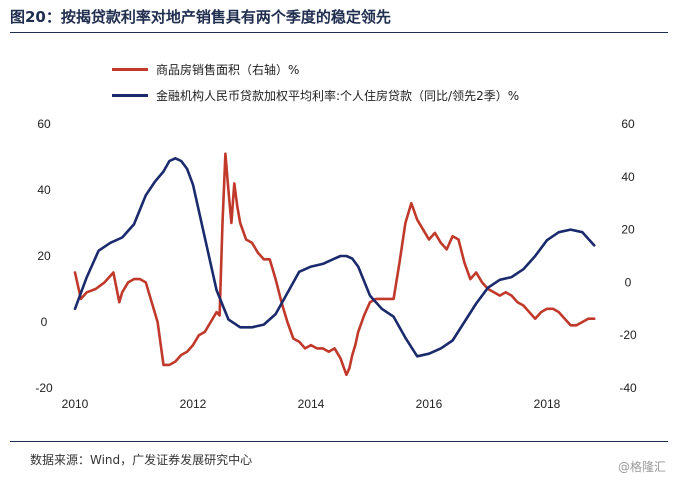 Image resolution: width=678 pixels, height=481 pixels. What do you see at coordinates (44, 322) in the screenshot?
I see `y-left-tick-label: 0` at bounding box center [44, 322].